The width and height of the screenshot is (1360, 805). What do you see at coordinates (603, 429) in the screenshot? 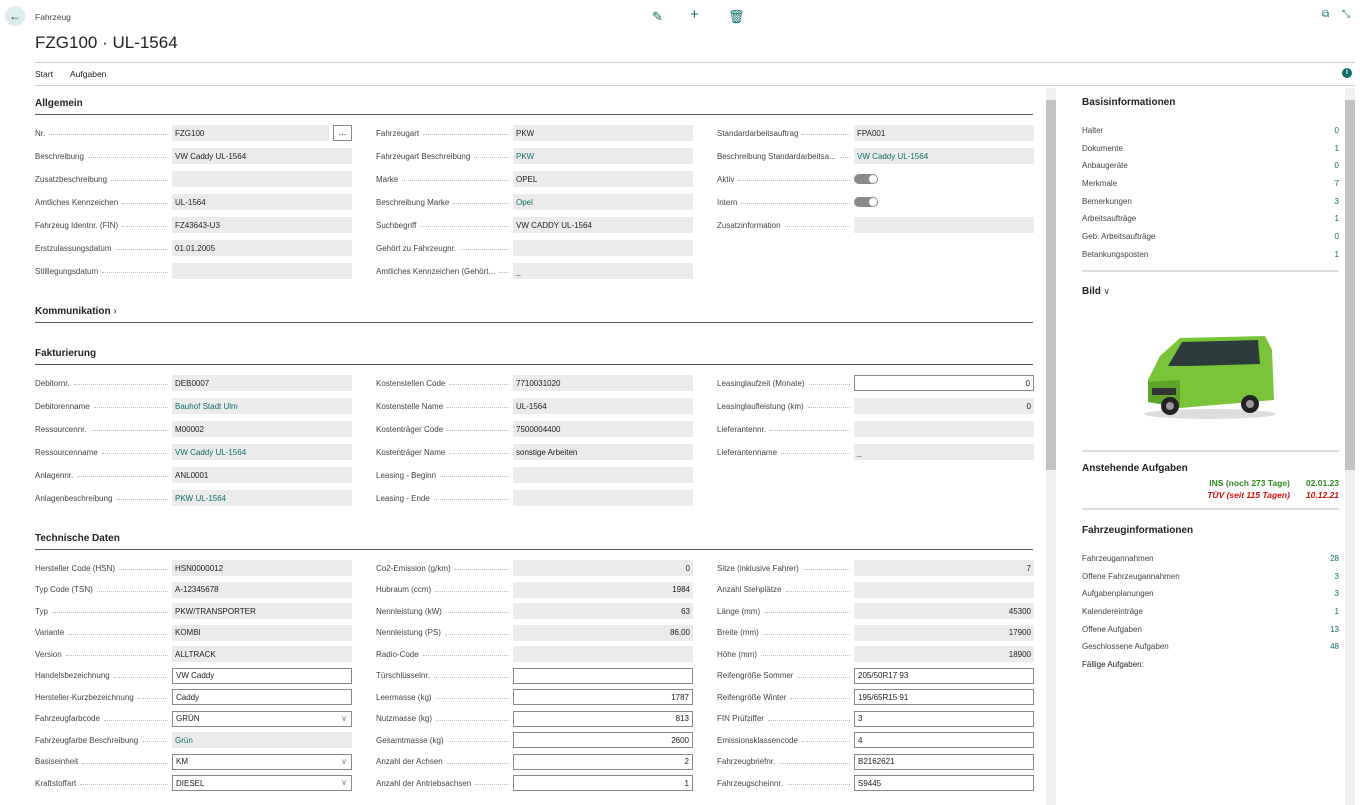
I see `input-field: 7500004400` at bounding box center [603, 429].